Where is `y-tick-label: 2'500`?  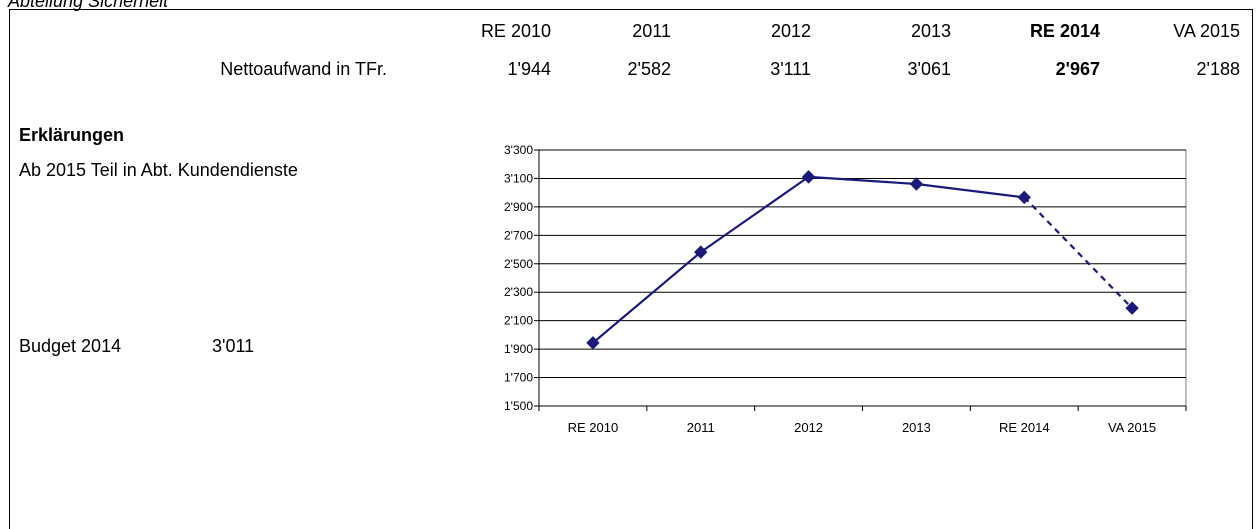
y-tick-label: 2'500 is located at coordinates (518, 264).